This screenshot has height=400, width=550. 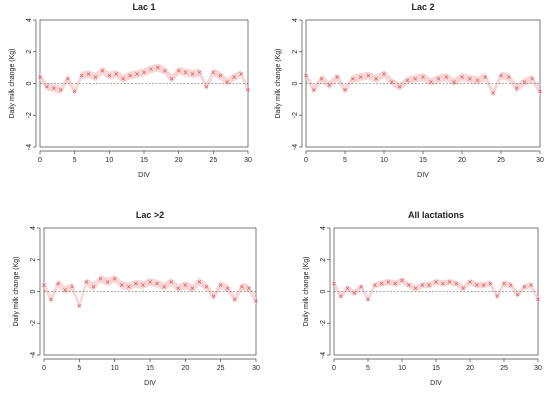 I want to click on confidence-band, so click(x=423, y=83).